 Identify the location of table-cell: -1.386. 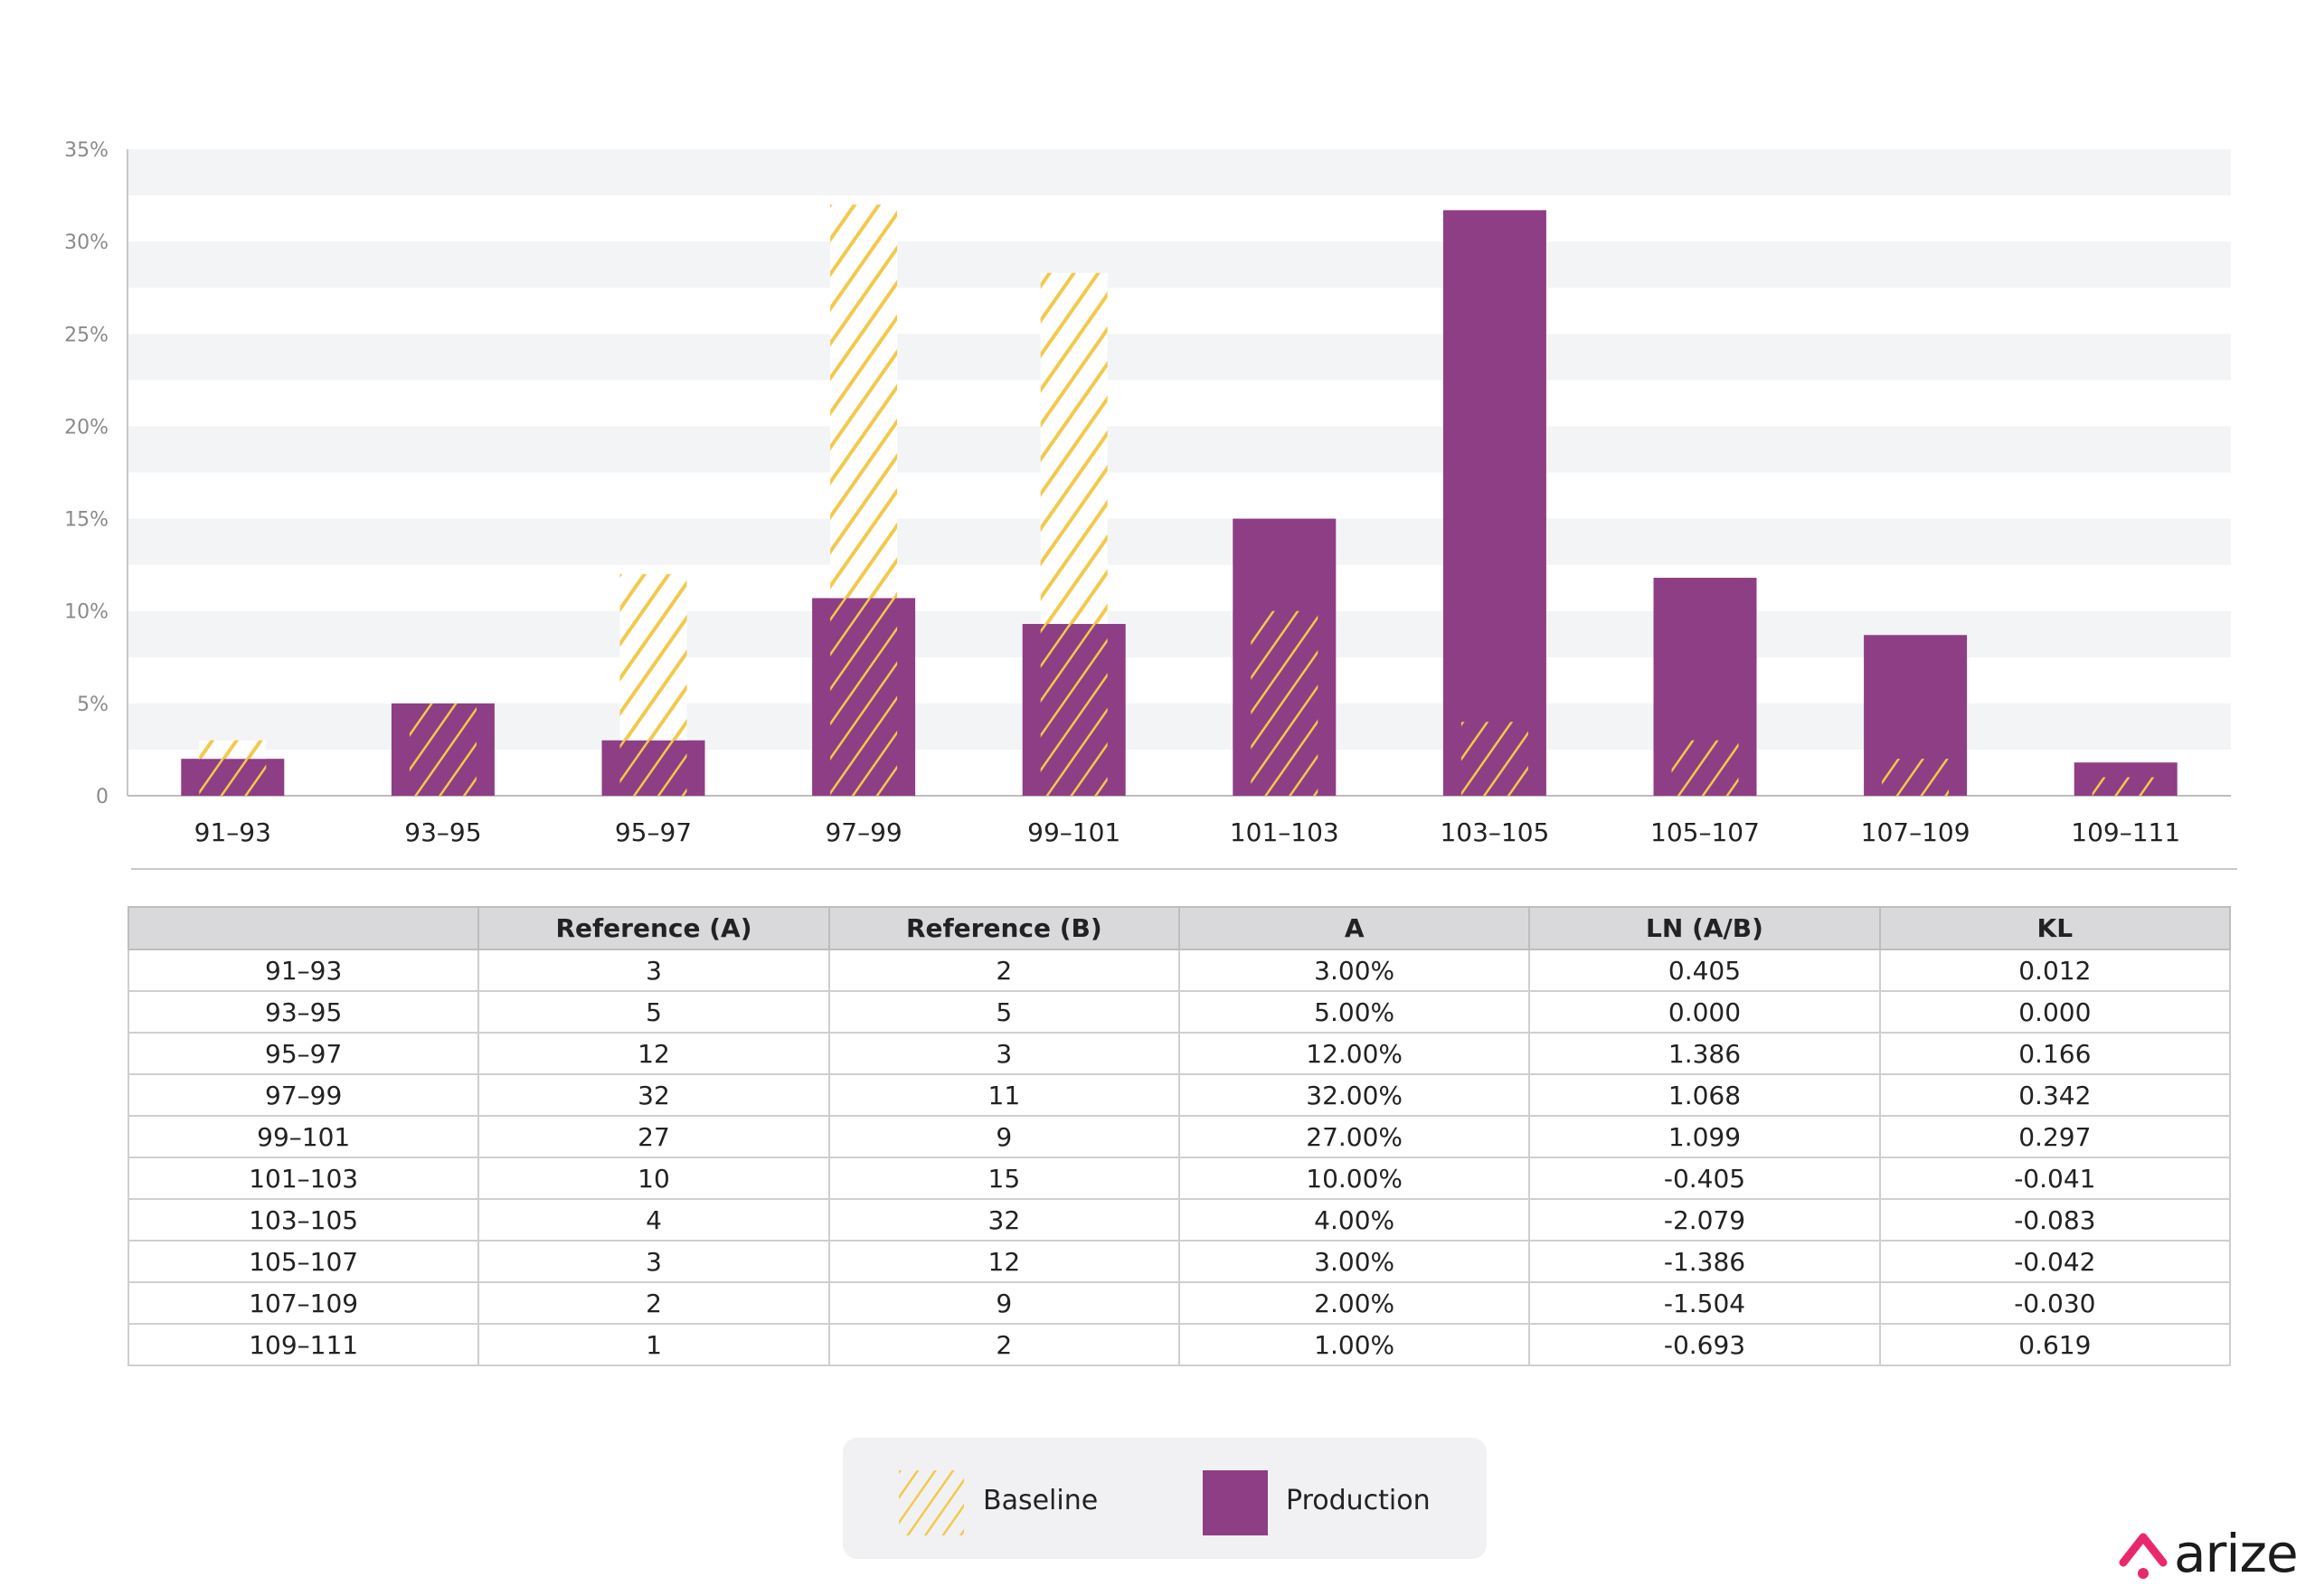
(1704, 1262).